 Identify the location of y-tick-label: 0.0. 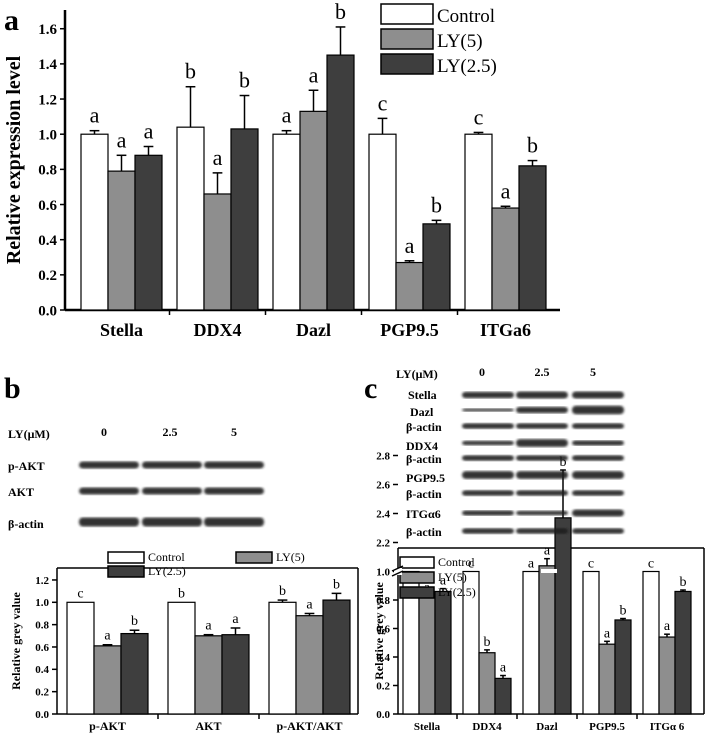
(383, 715).